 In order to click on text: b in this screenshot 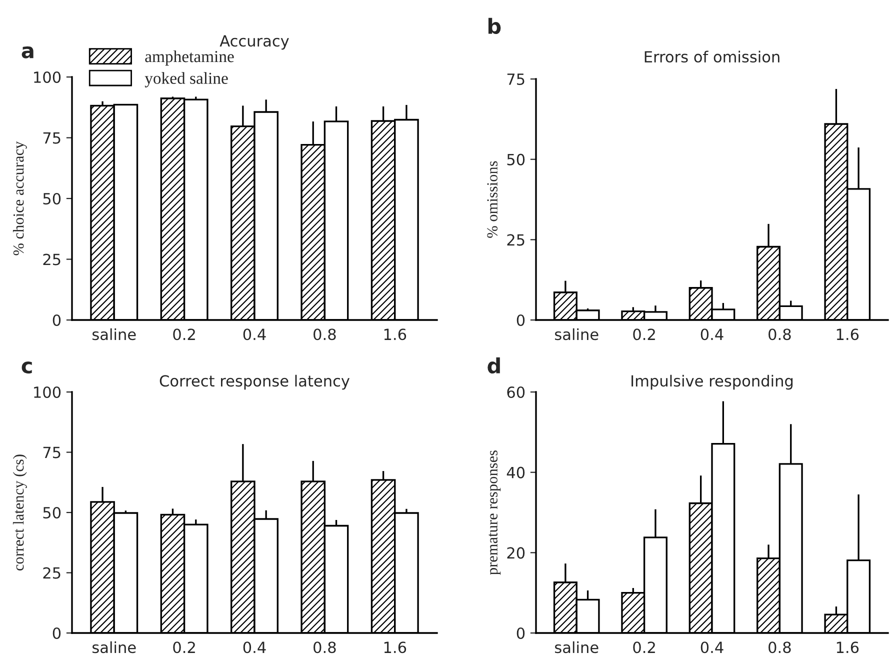, I will do `click(494, 26)`.